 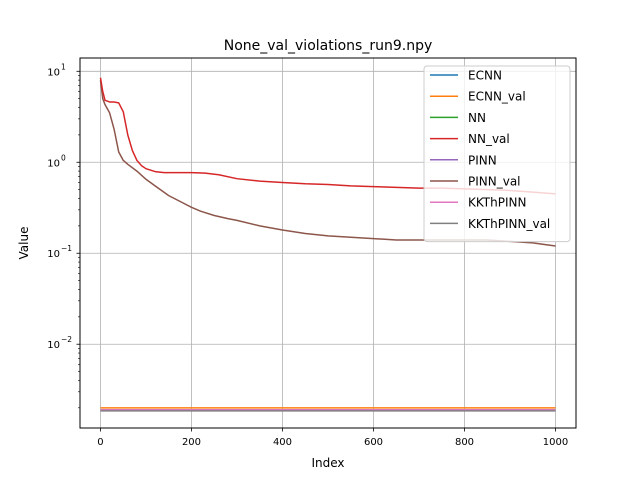 I want to click on legend-label: PINN, so click(x=482, y=160).